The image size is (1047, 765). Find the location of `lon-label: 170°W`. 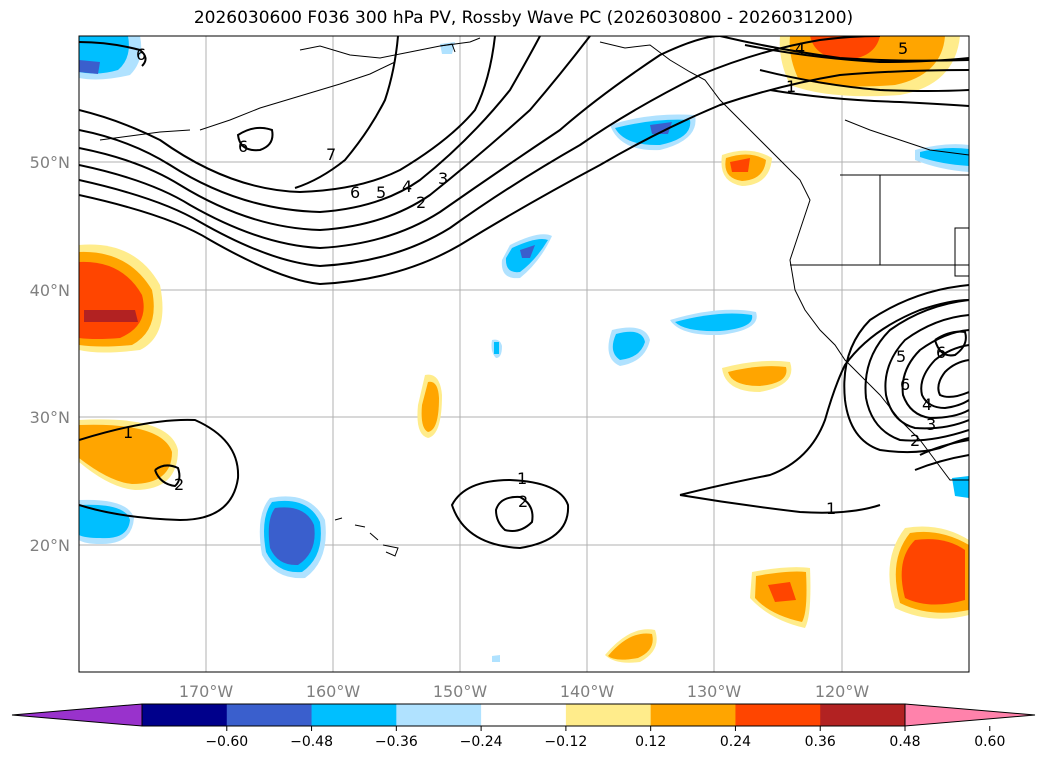

lon-label: 170°W is located at coordinates (206, 691).